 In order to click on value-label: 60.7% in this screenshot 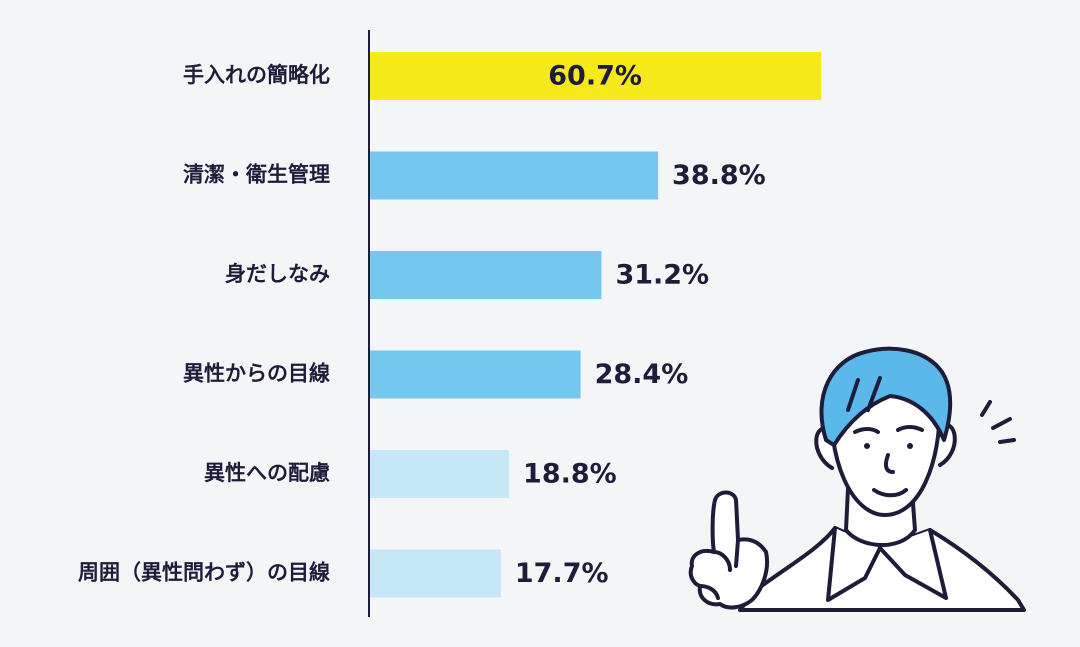, I will do `click(595, 76)`.